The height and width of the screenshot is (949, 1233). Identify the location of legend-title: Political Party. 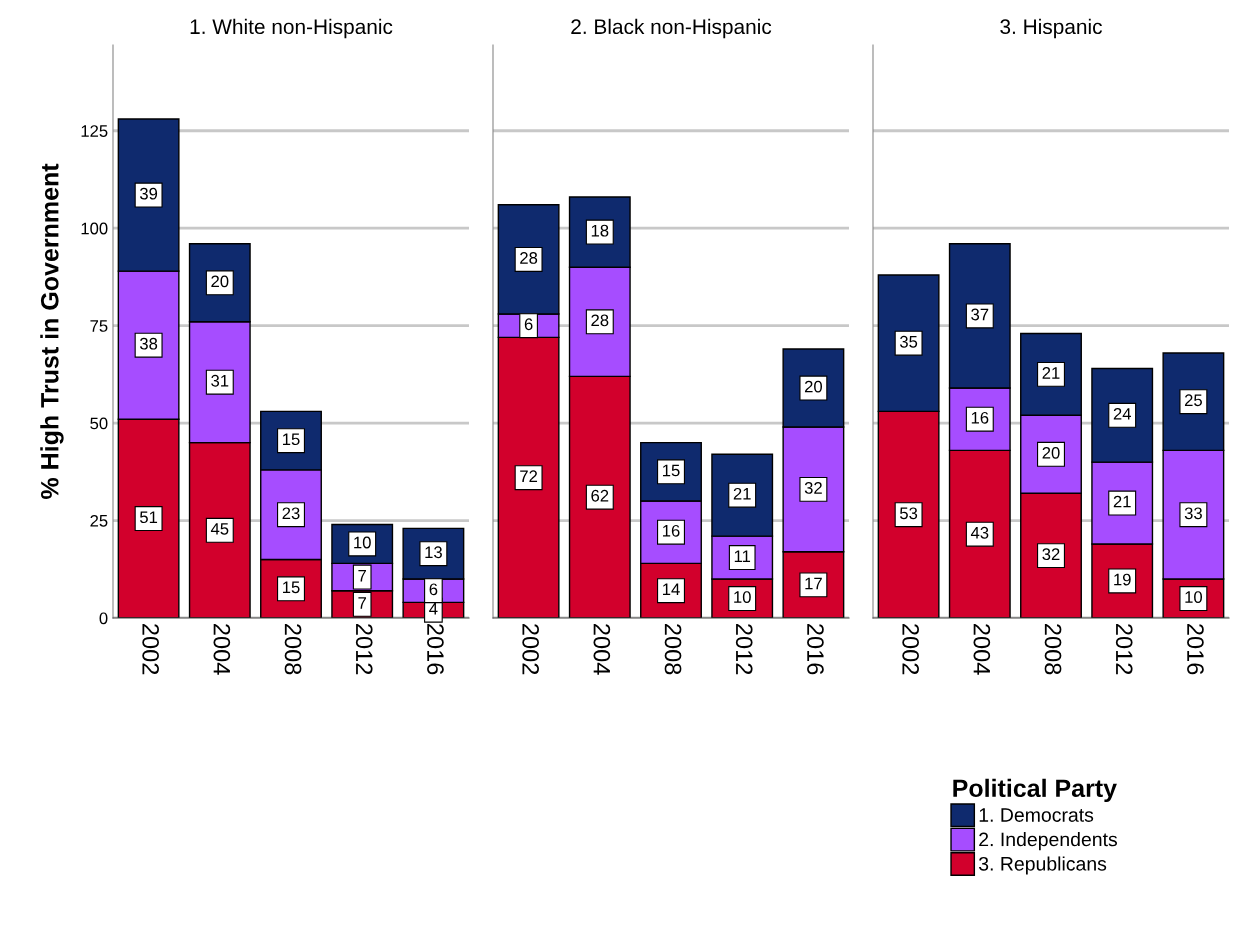
(1035, 790).